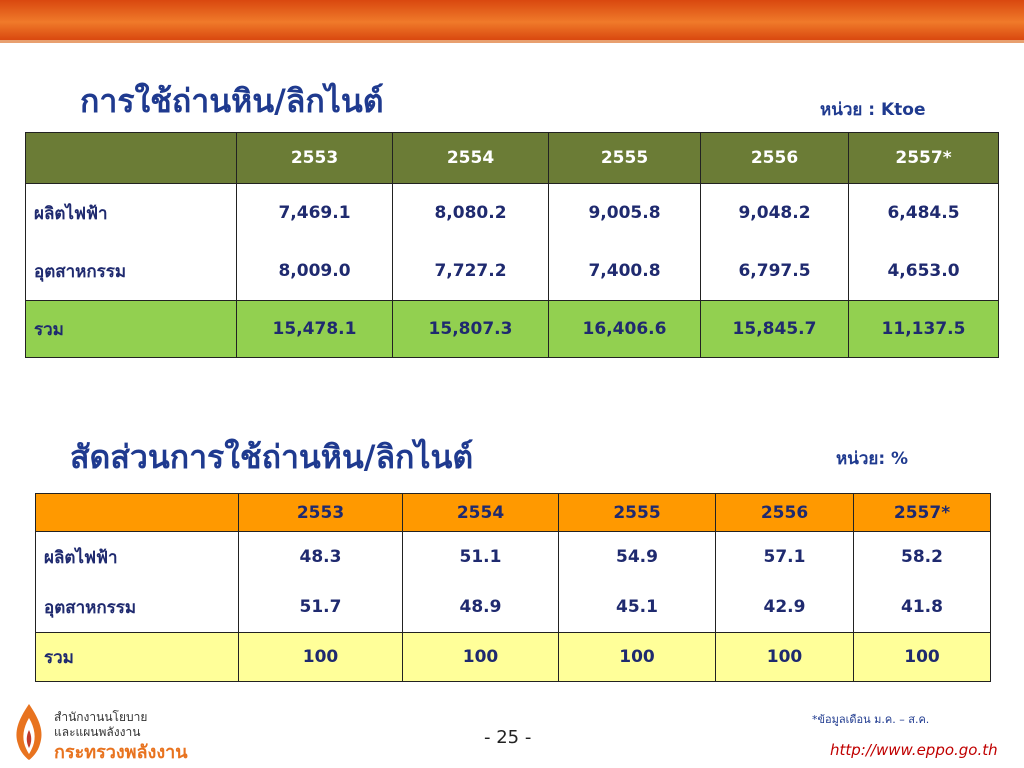 The width and height of the screenshot is (1024, 768). I want to click on cell: 45.1, so click(637, 607).